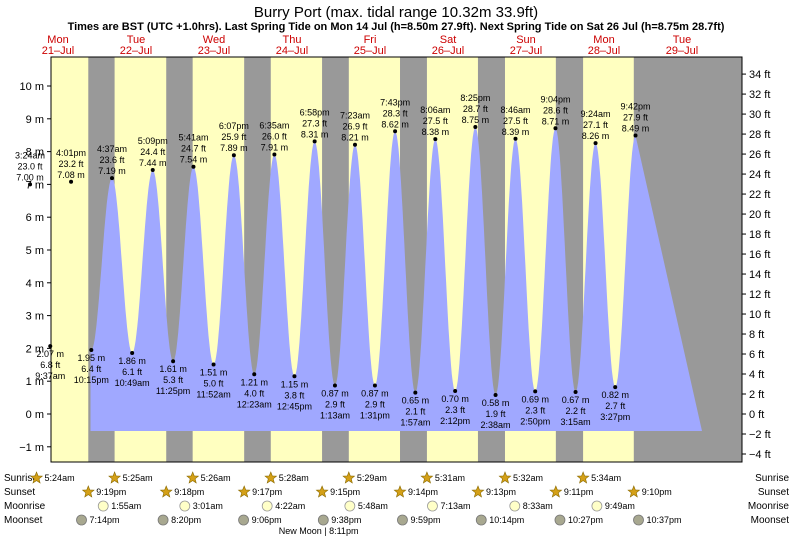 The width and height of the screenshot is (793, 539). Describe the element at coordinates (636, 107) in the screenshot. I see `high-tide-time: 9:42pm` at that location.